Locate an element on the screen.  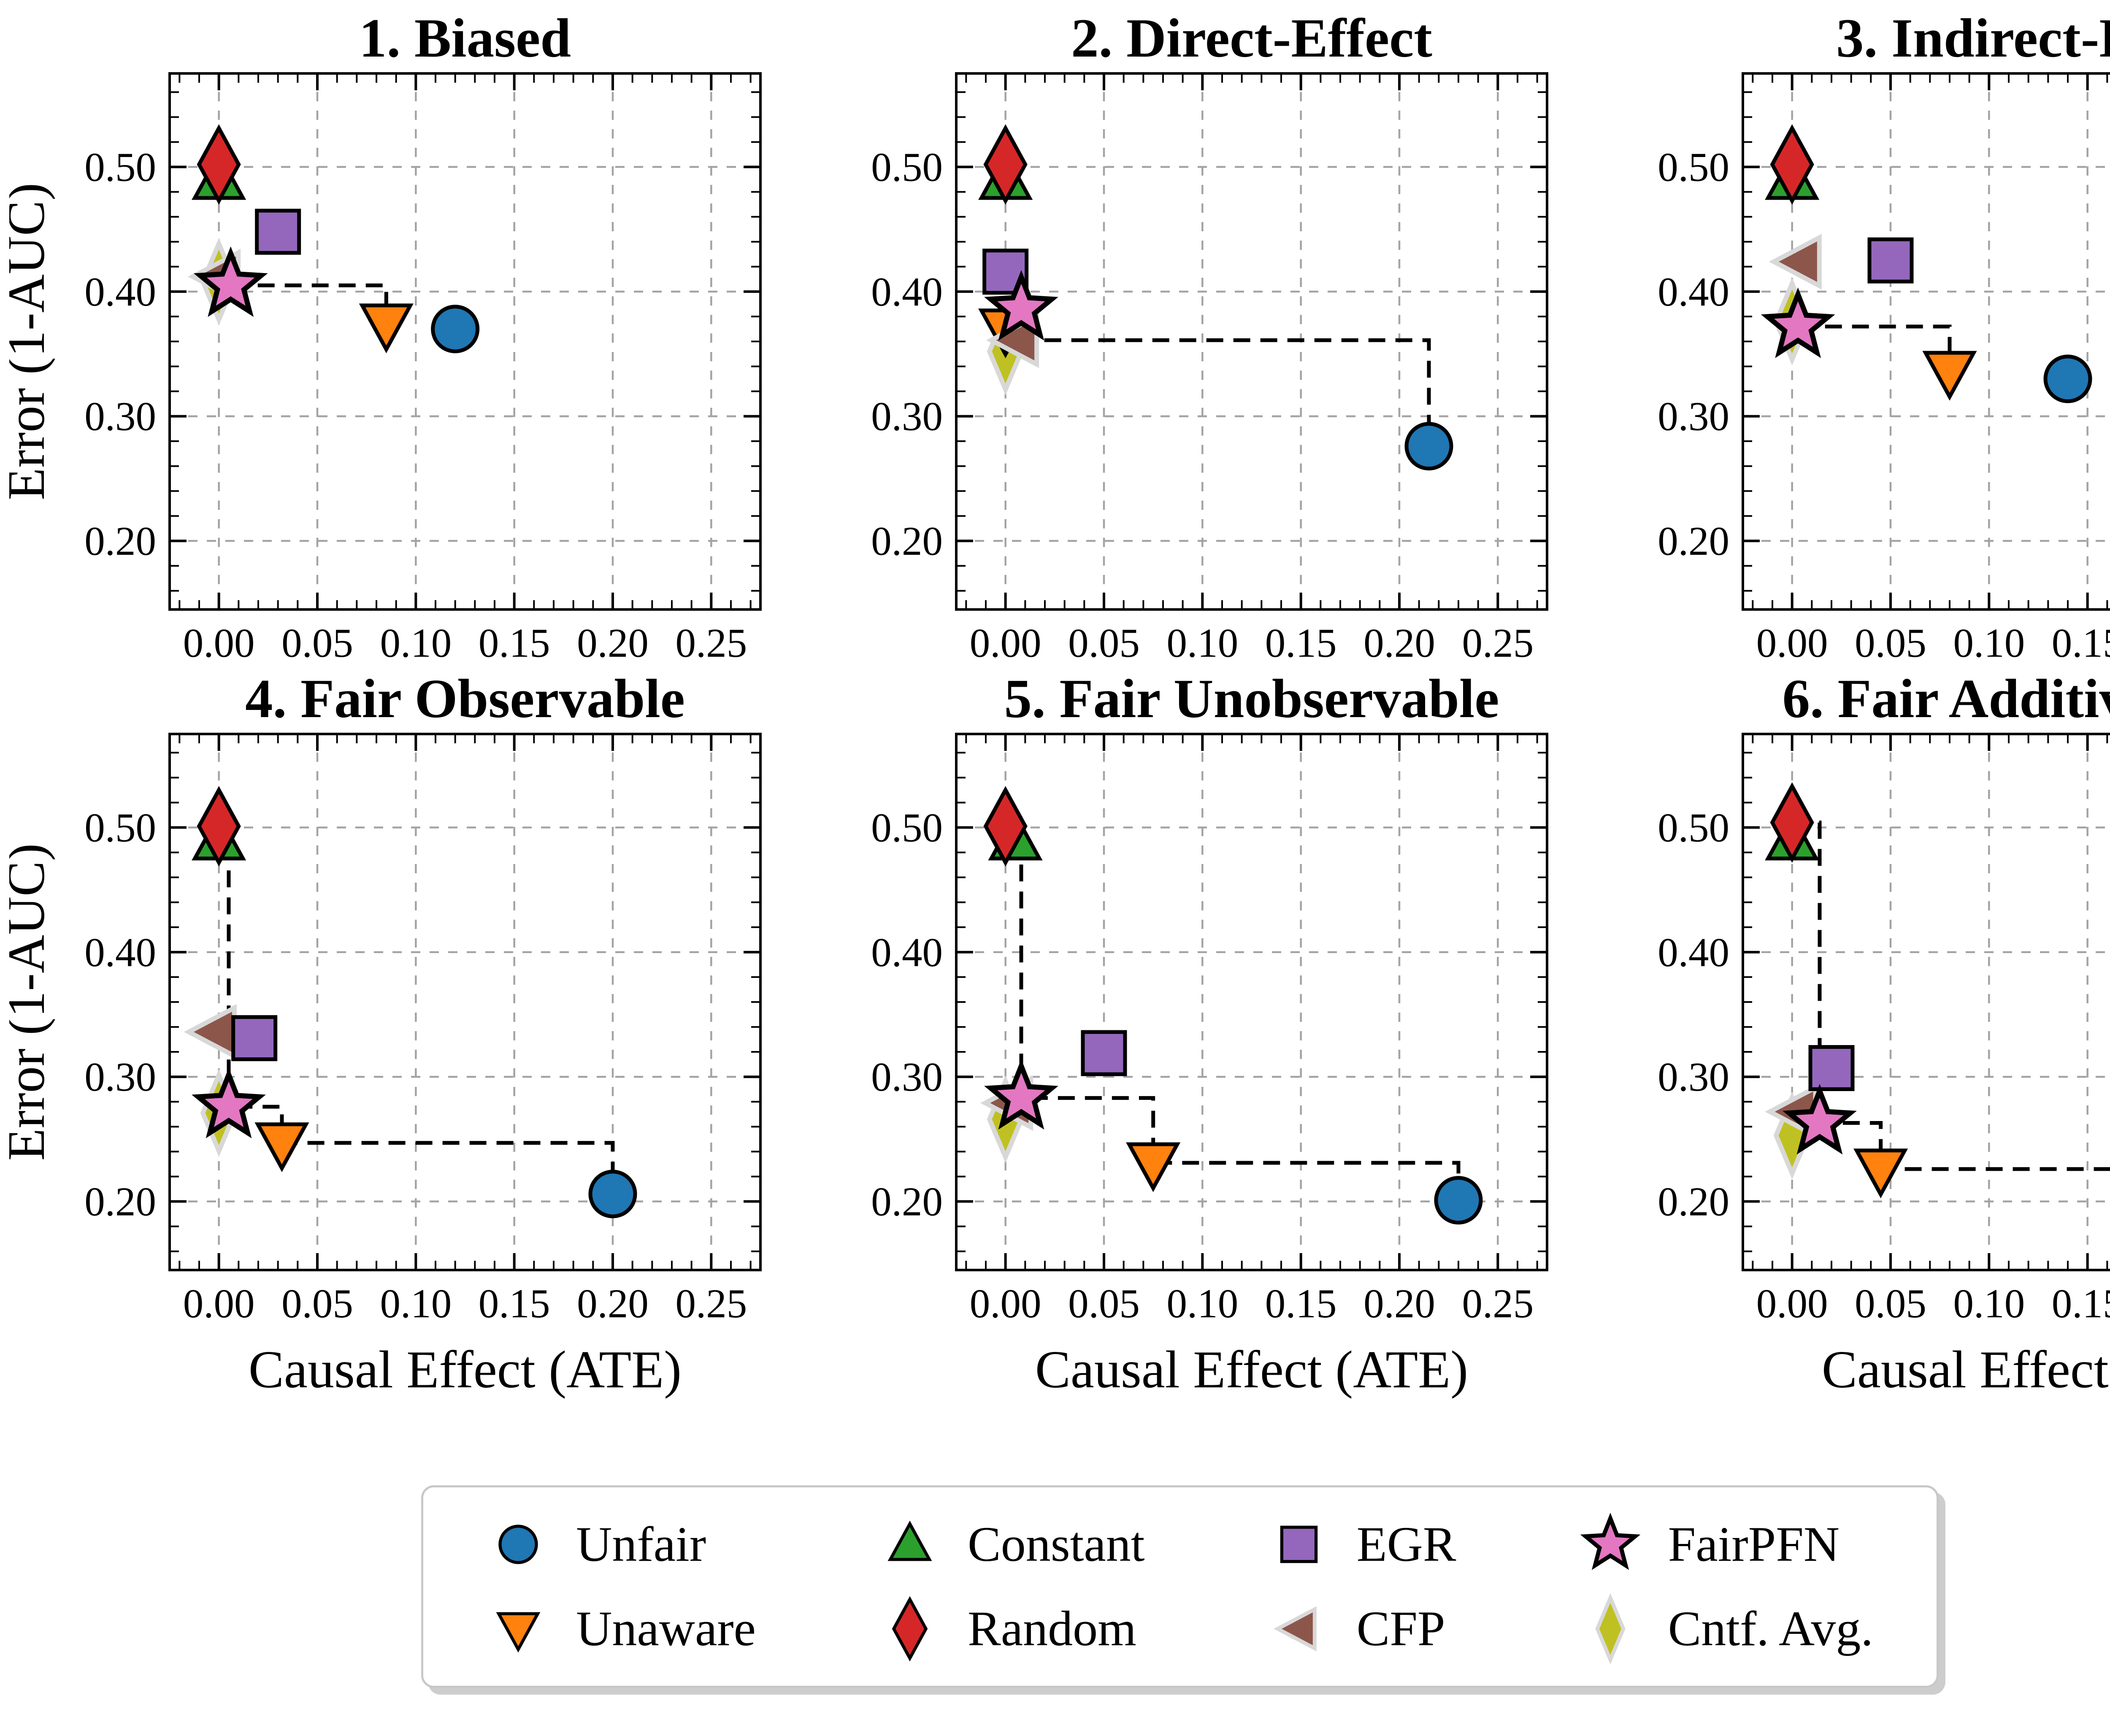
legend-item-fairpfn: FairPFN is located at coordinates (1726, 1544).